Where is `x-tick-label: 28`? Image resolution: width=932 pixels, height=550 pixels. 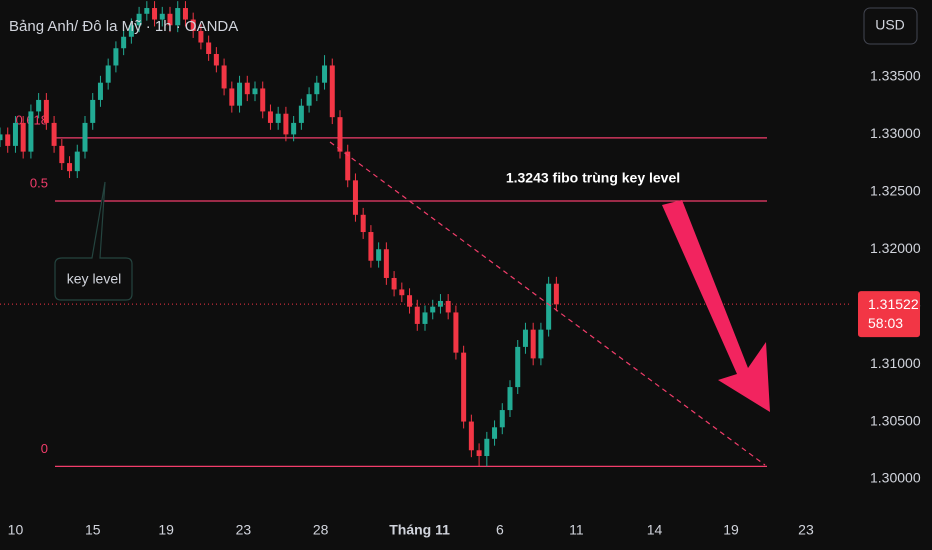 x-tick-label: 28 is located at coordinates (321, 530).